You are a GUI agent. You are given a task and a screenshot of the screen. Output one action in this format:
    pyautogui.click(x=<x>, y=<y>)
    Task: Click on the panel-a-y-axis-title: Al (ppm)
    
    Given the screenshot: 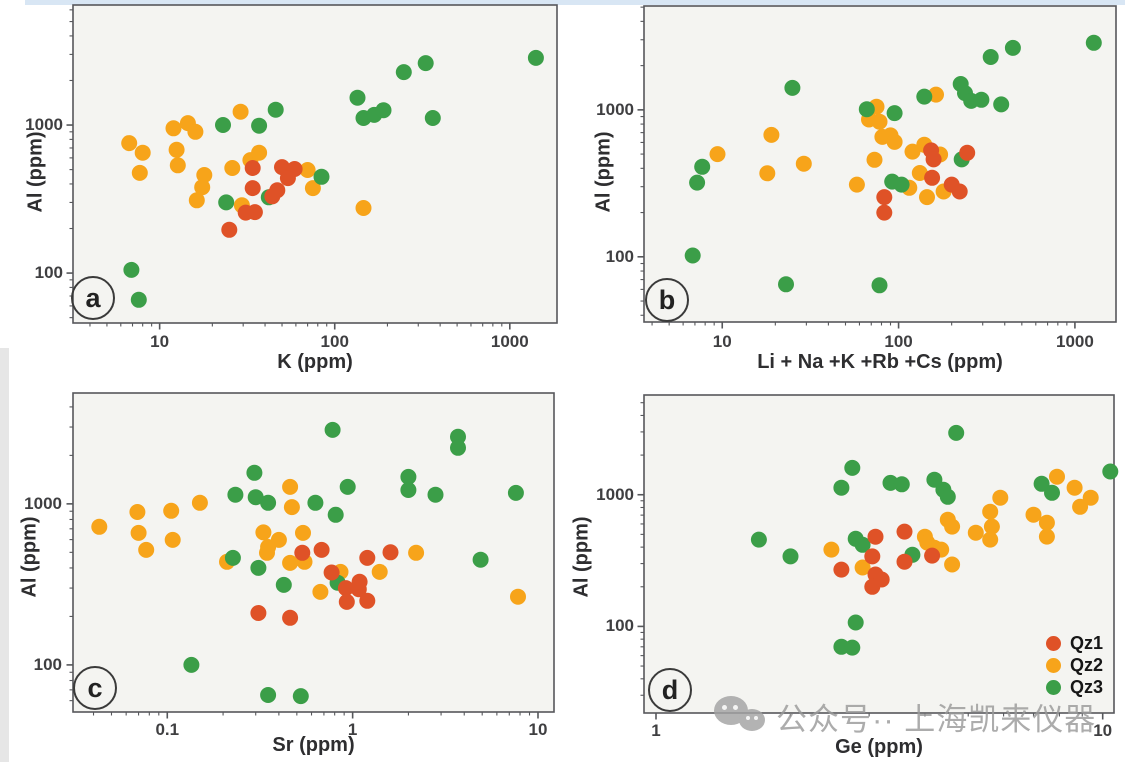 What is the action you would take?
    pyautogui.click(x=35, y=172)
    